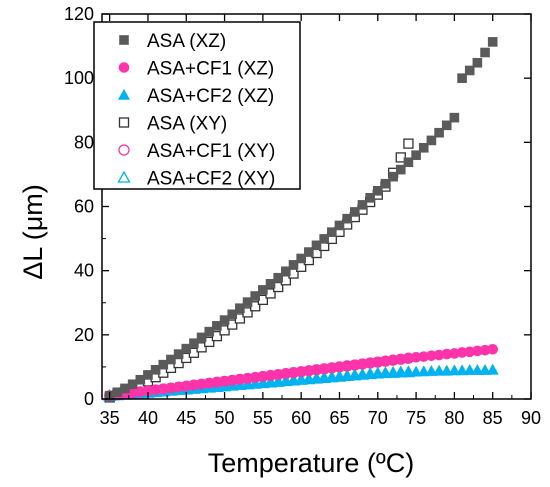  I want to click on x-tick-label: 35, so click(110, 418).